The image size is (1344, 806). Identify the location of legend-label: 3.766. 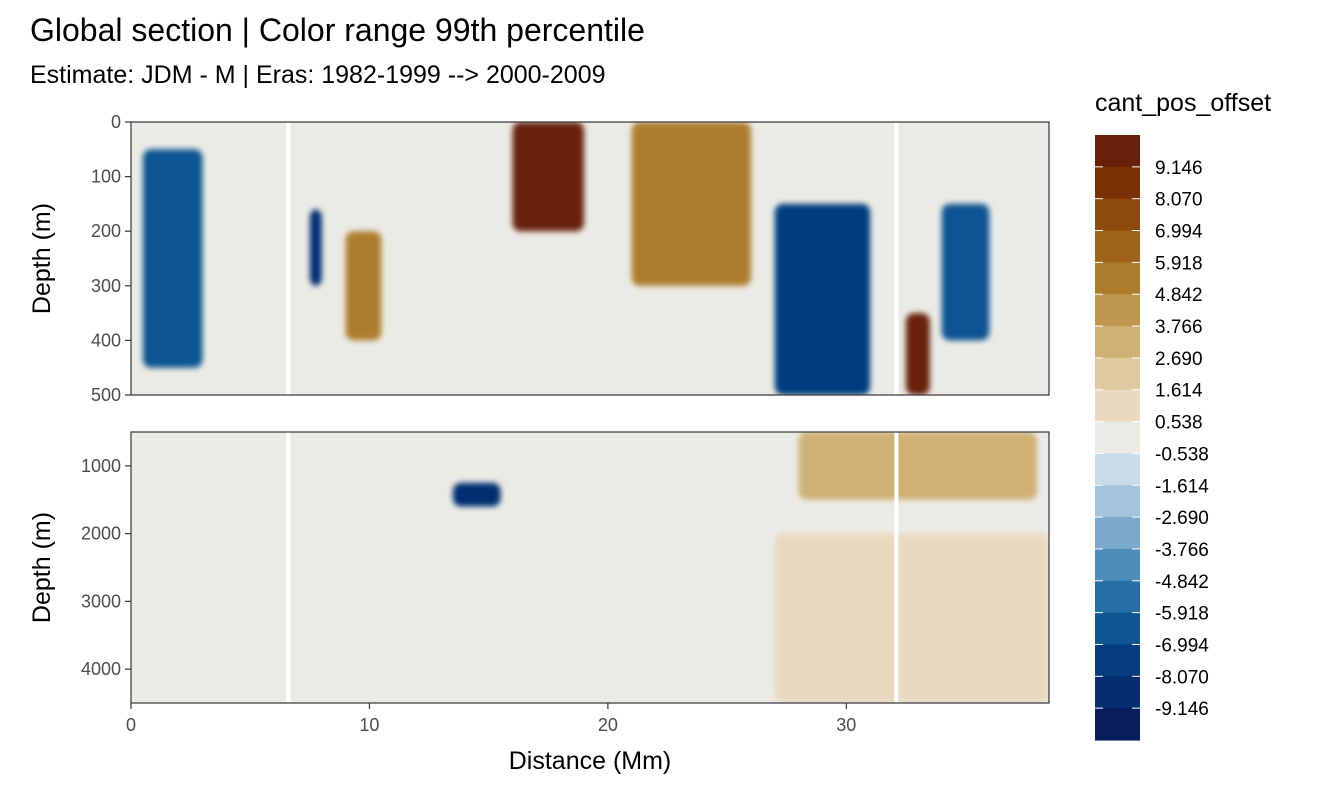
(1179, 327).